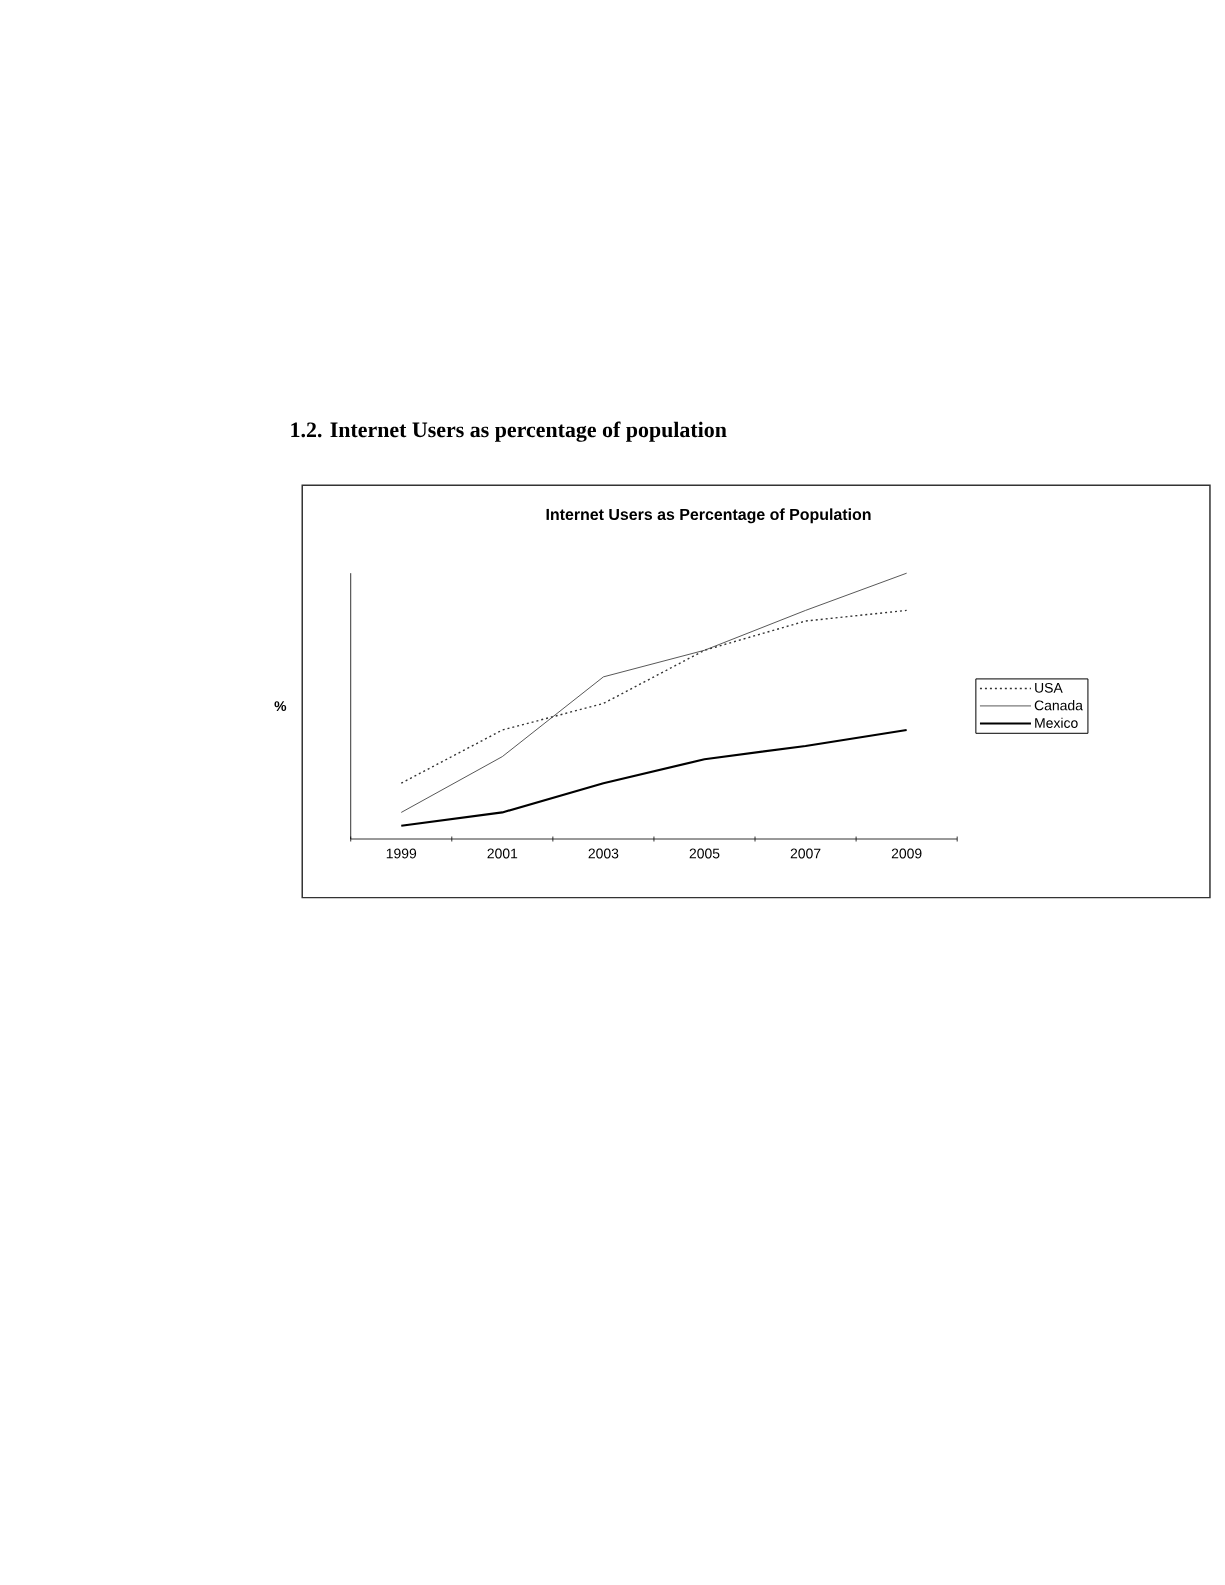 The width and height of the screenshot is (1225, 1585). Describe the element at coordinates (1058, 705) in the screenshot. I see `legend-label: Canada` at that location.